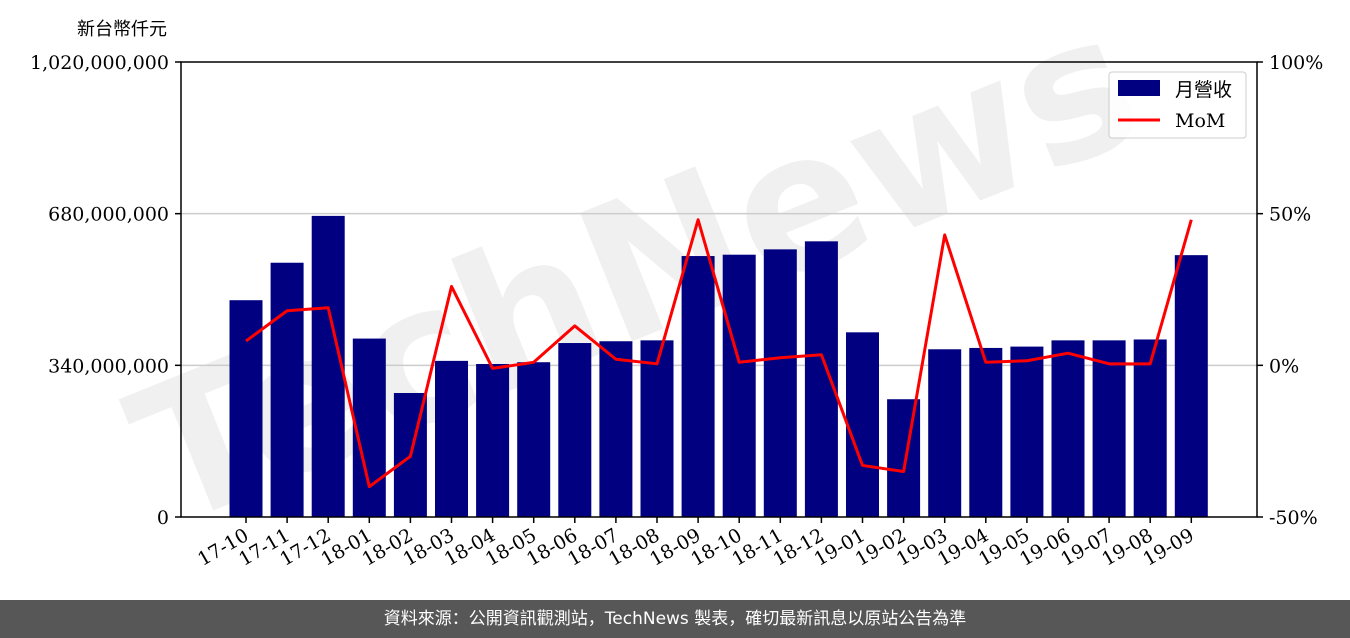 The image size is (1350, 638). I want to click on left-tick-label-0: 0, so click(163, 518).